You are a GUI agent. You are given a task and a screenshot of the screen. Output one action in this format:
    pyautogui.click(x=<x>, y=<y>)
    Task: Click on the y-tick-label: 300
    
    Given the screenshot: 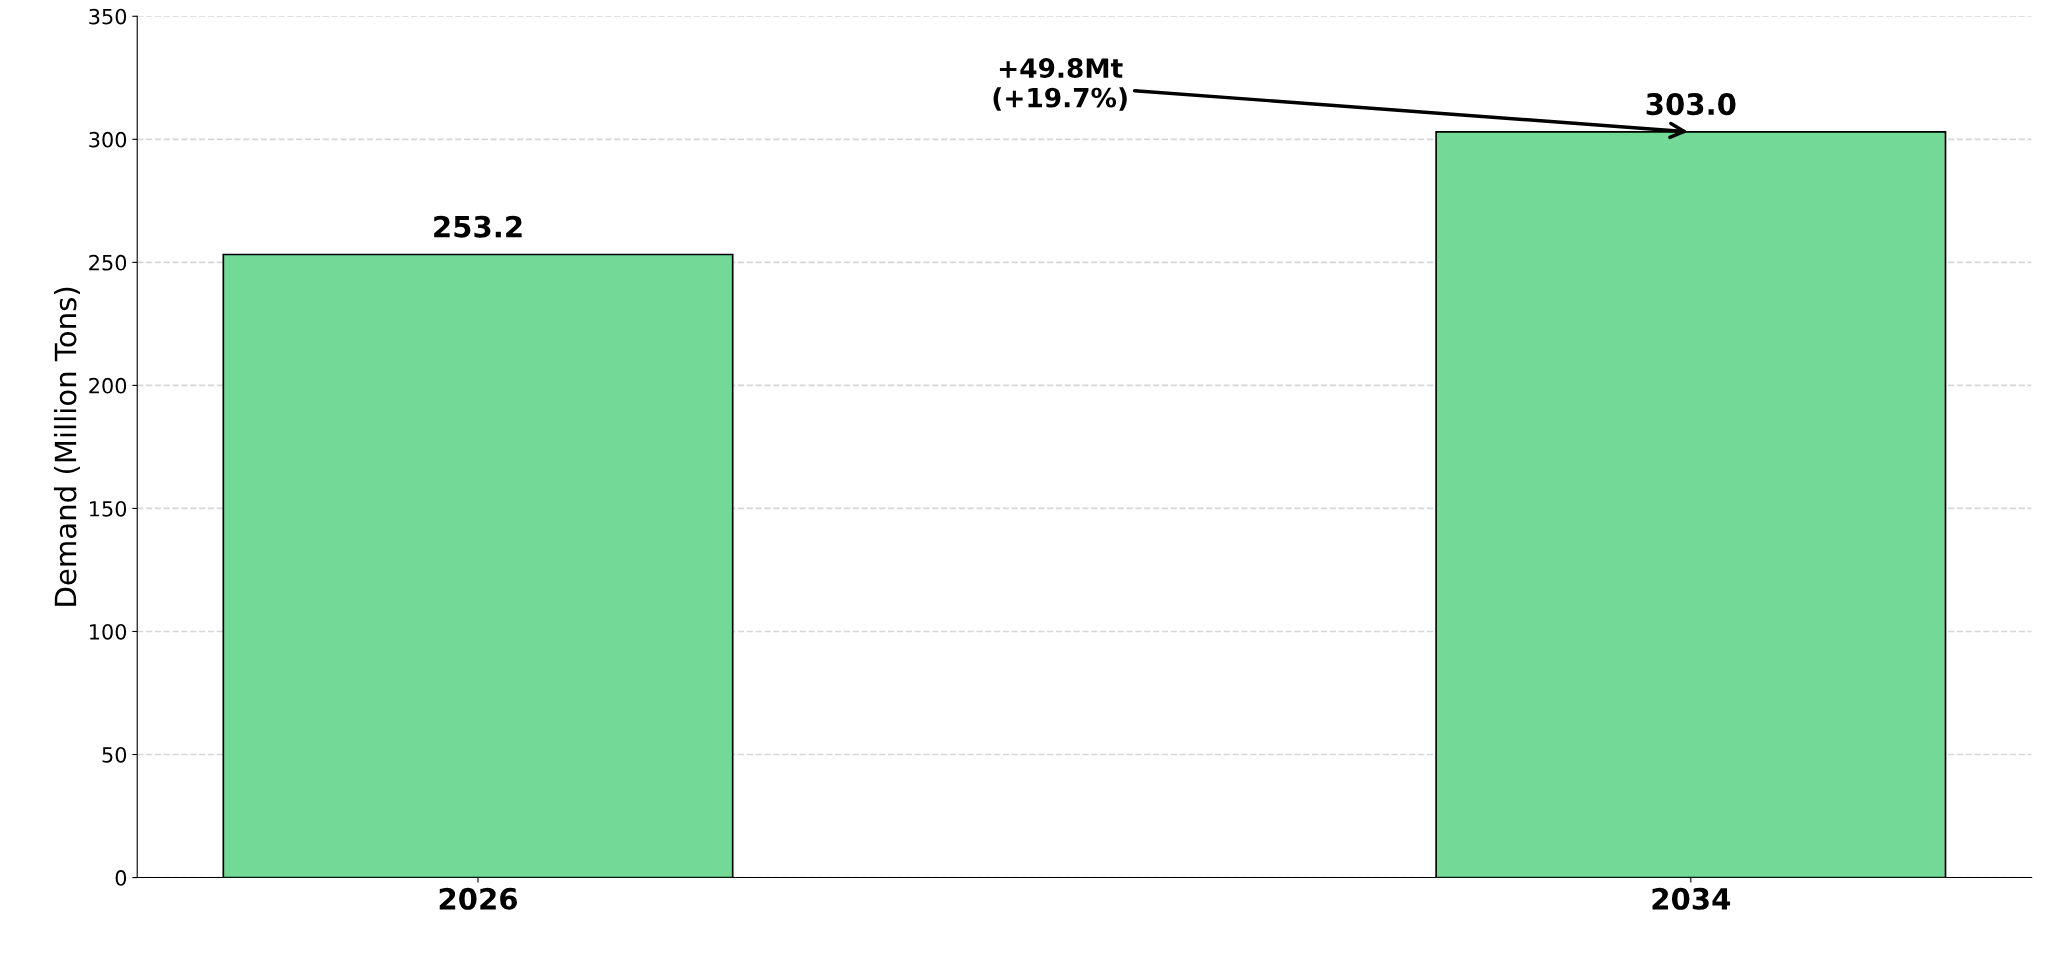 What is the action you would take?
    pyautogui.click(x=108, y=139)
    